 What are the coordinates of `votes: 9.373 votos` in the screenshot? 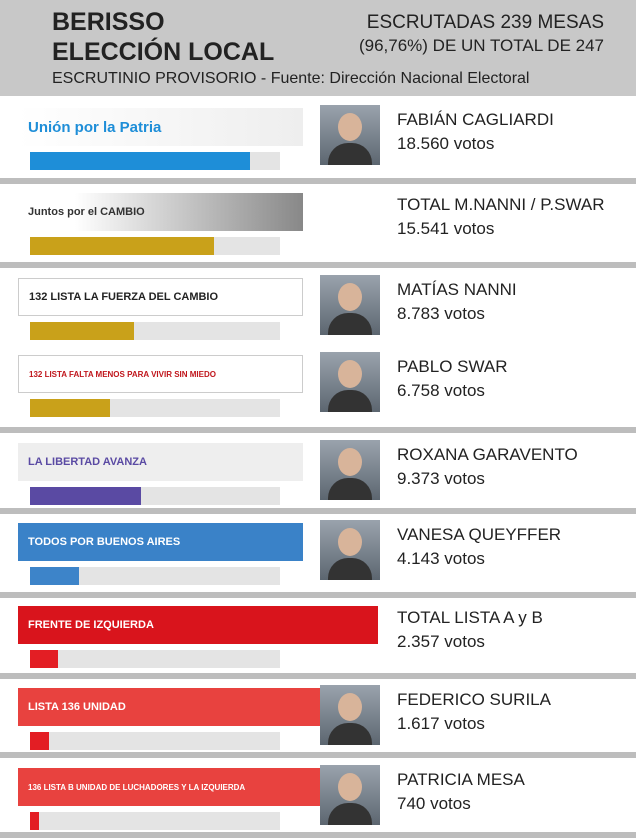 It's located at (441, 478).